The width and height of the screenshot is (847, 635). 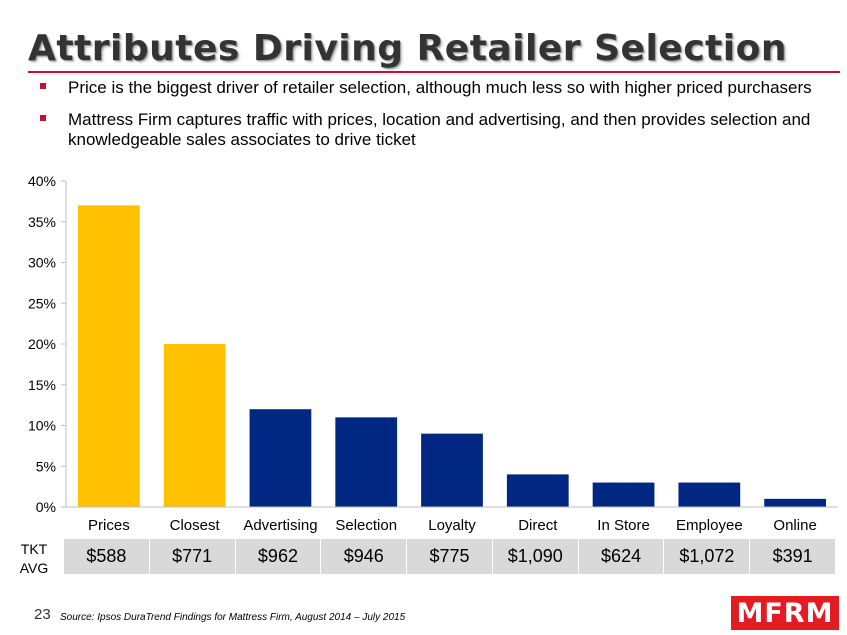 I want to click on x-category-label: Loyalty, so click(x=452, y=525).